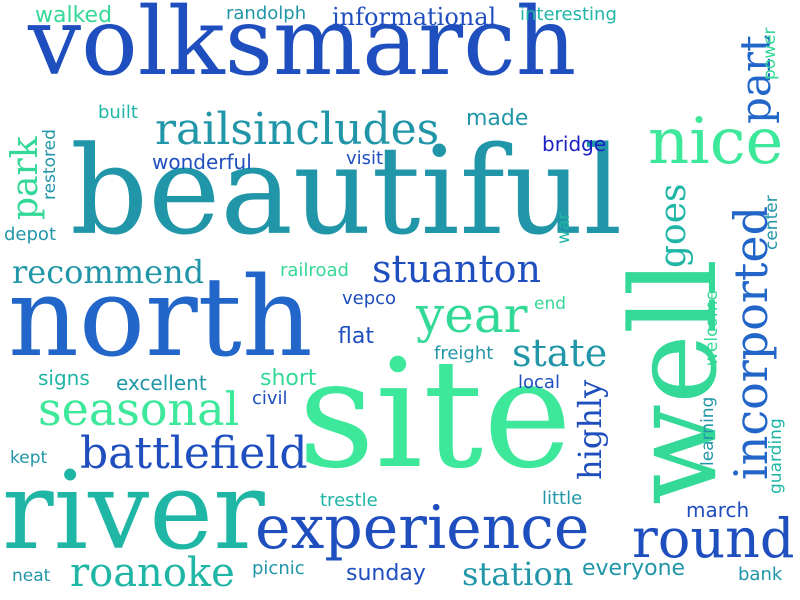 The height and width of the screenshot is (600, 800). I want to click on word-experience: experience, so click(422, 528).